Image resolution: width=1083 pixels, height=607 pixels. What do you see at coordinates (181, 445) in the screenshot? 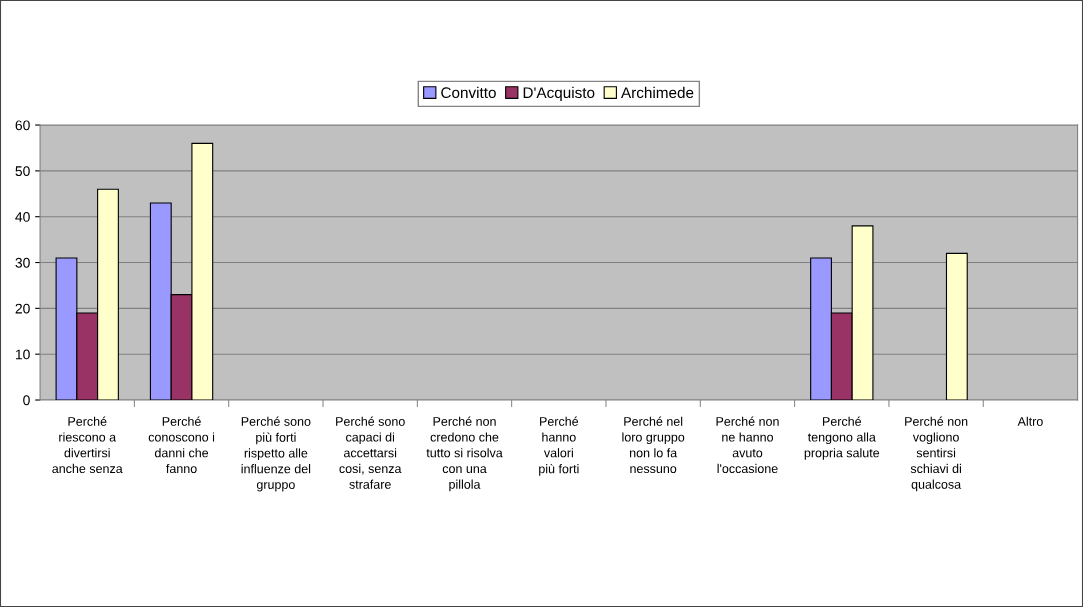
I see `x-tick-label: Perché conoscono i danni che fanno` at bounding box center [181, 445].